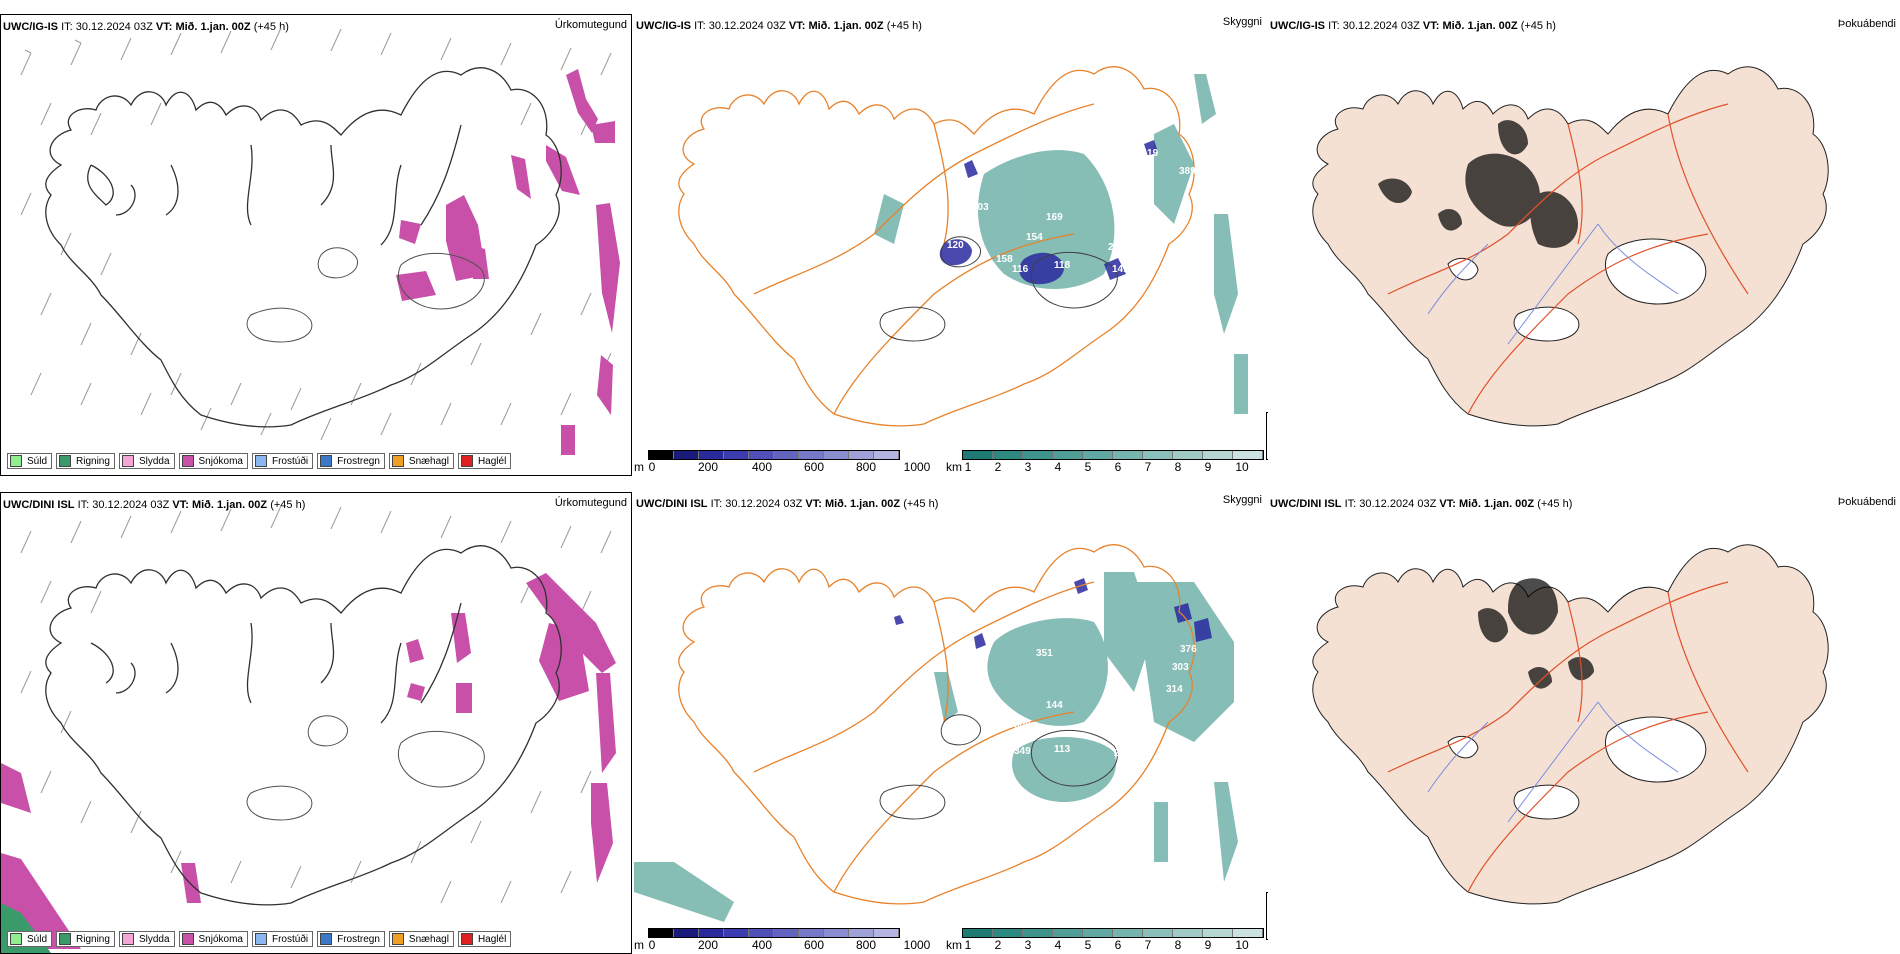 The height and width of the screenshot is (954, 1900). What do you see at coordinates (1044, 653) in the screenshot?
I see `peak-label: 351` at bounding box center [1044, 653].